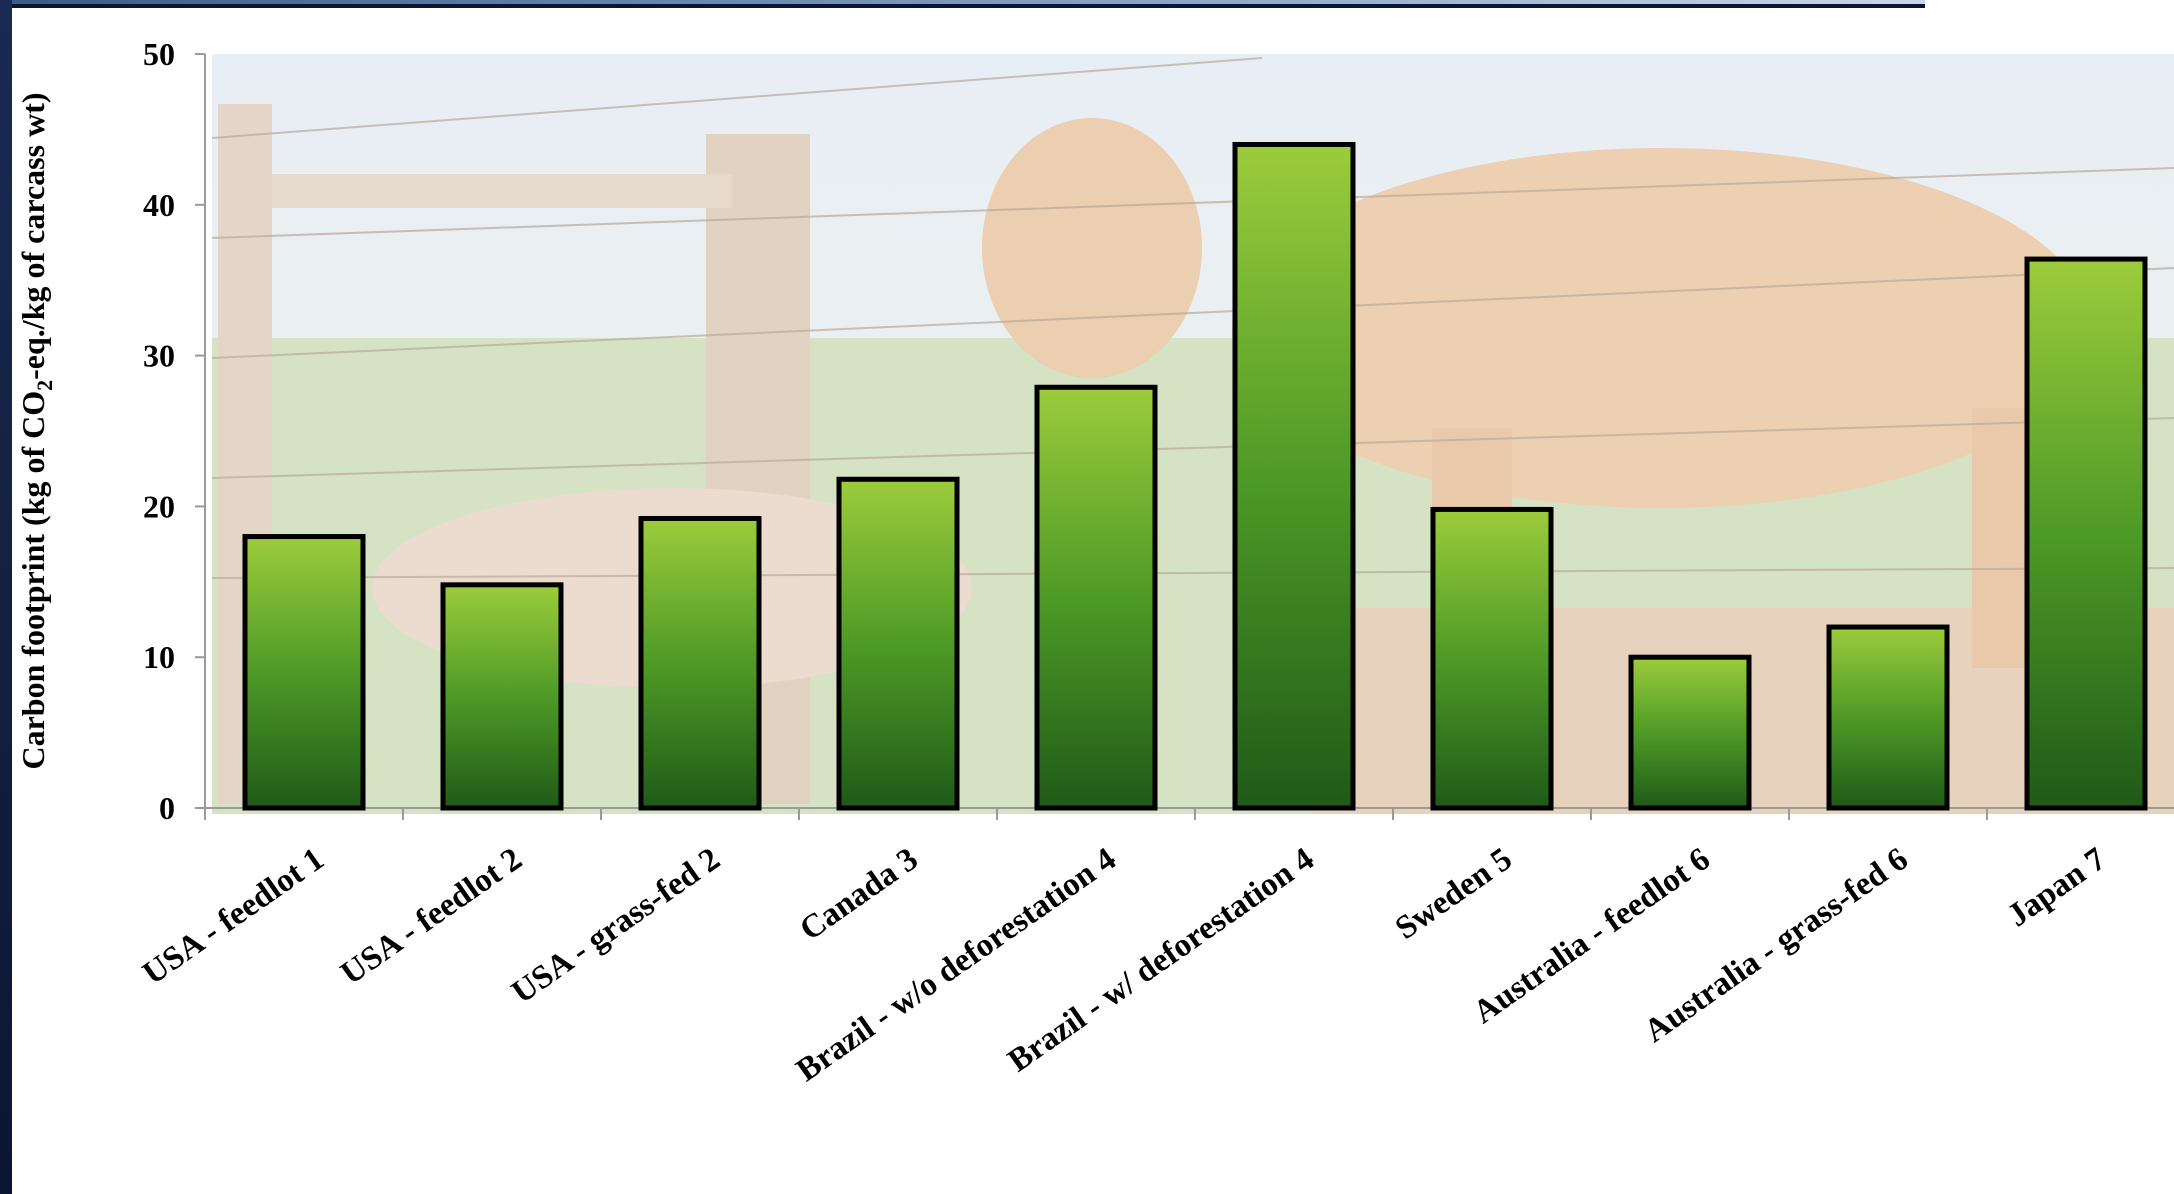 The width and height of the screenshot is (2174, 1194). I want to click on y-tick-label: 30, so click(159, 356).